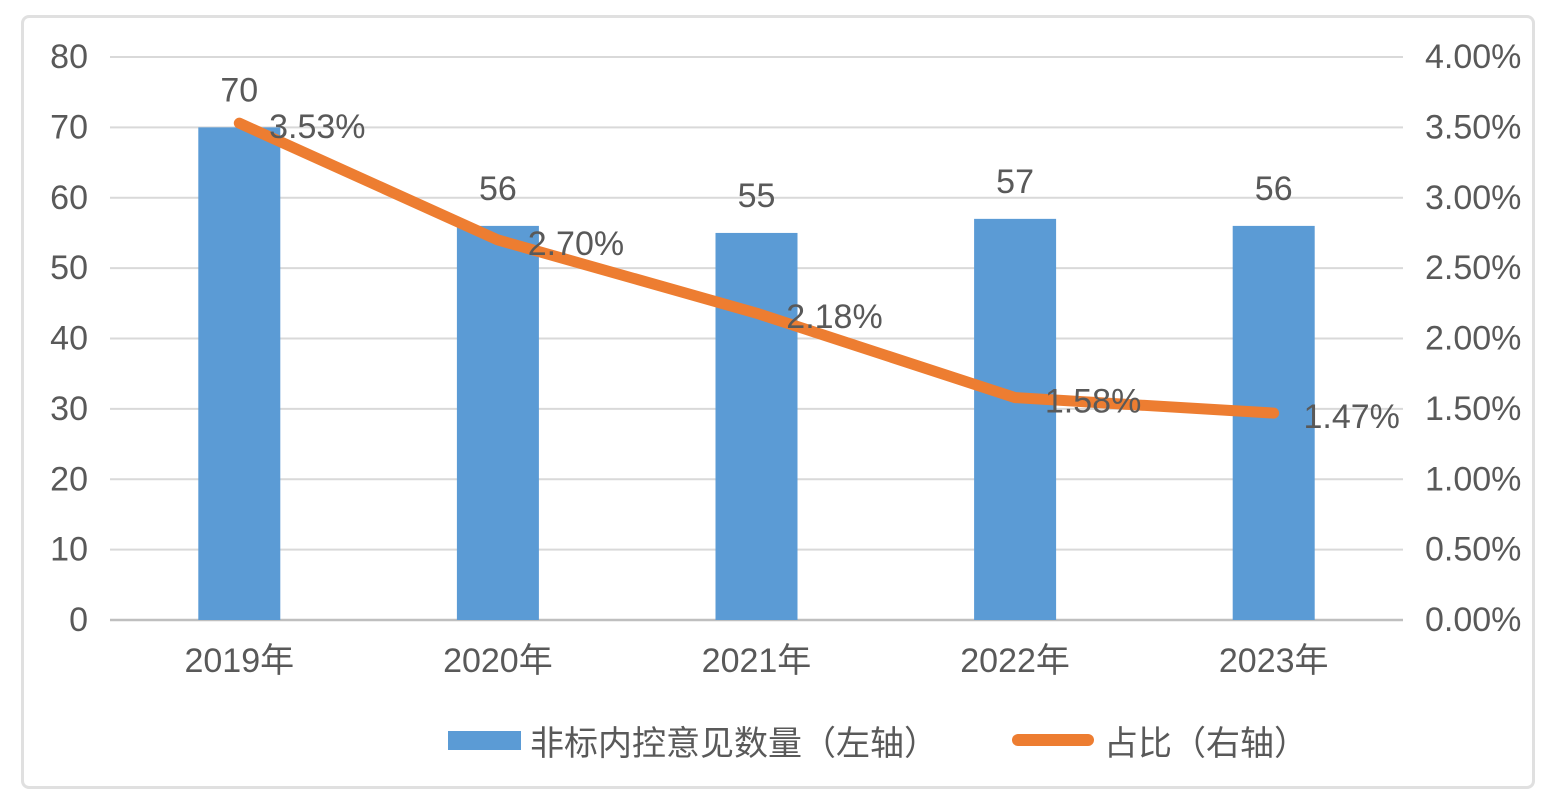 This screenshot has width=1560, height=810. I want to click on left-axis-tick-label: 60, so click(69, 198).